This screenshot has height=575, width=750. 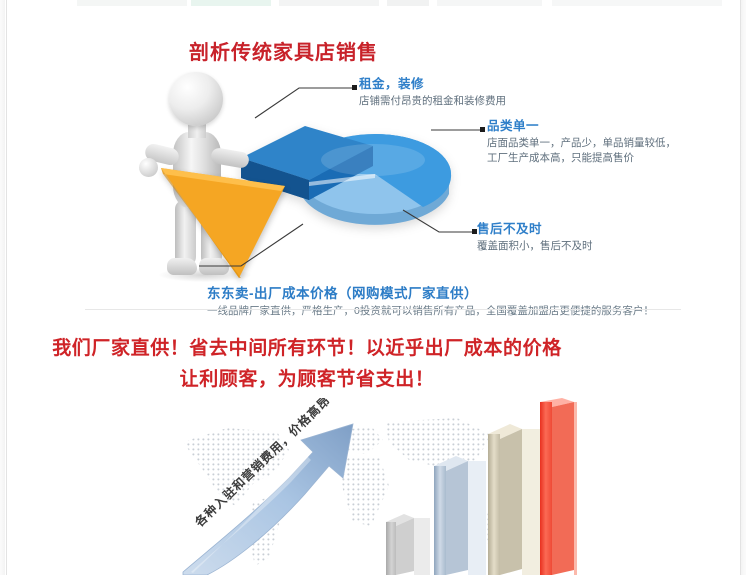 I want to click on figure-head, so click(x=196, y=99).